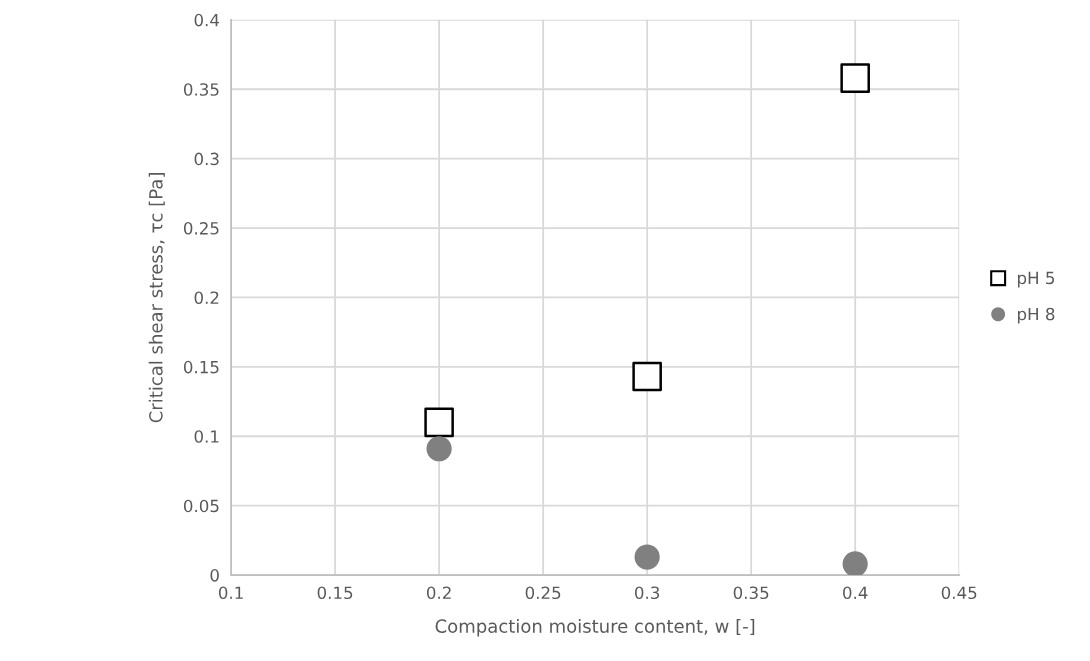  What do you see at coordinates (647, 593) in the screenshot?
I see `x-tick-label: 0.3` at bounding box center [647, 593].